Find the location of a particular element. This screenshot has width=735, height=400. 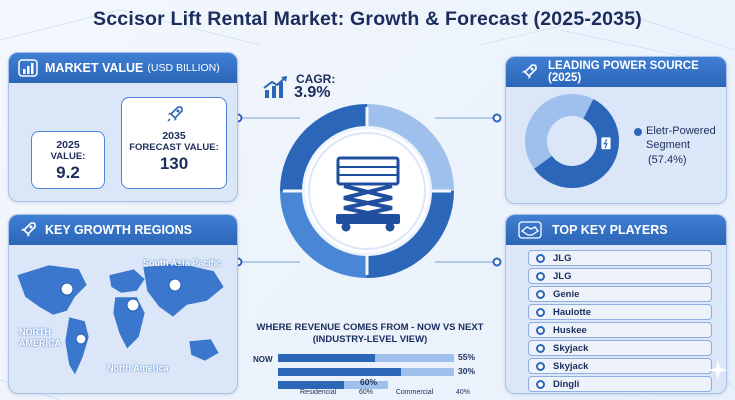

market-value-title: MARKET VALUE is located at coordinates (94, 68).